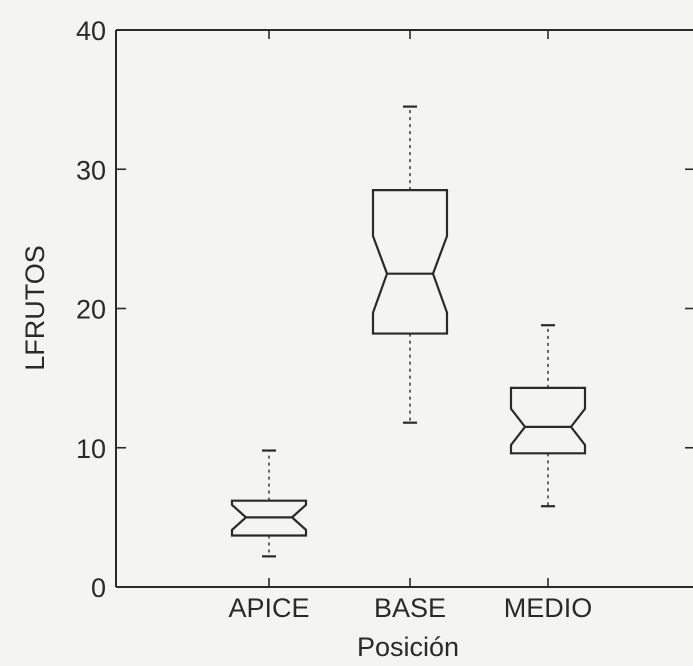 This screenshot has height=666, width=693. I want to click on y-tick-label: 10, so click(91, 449).